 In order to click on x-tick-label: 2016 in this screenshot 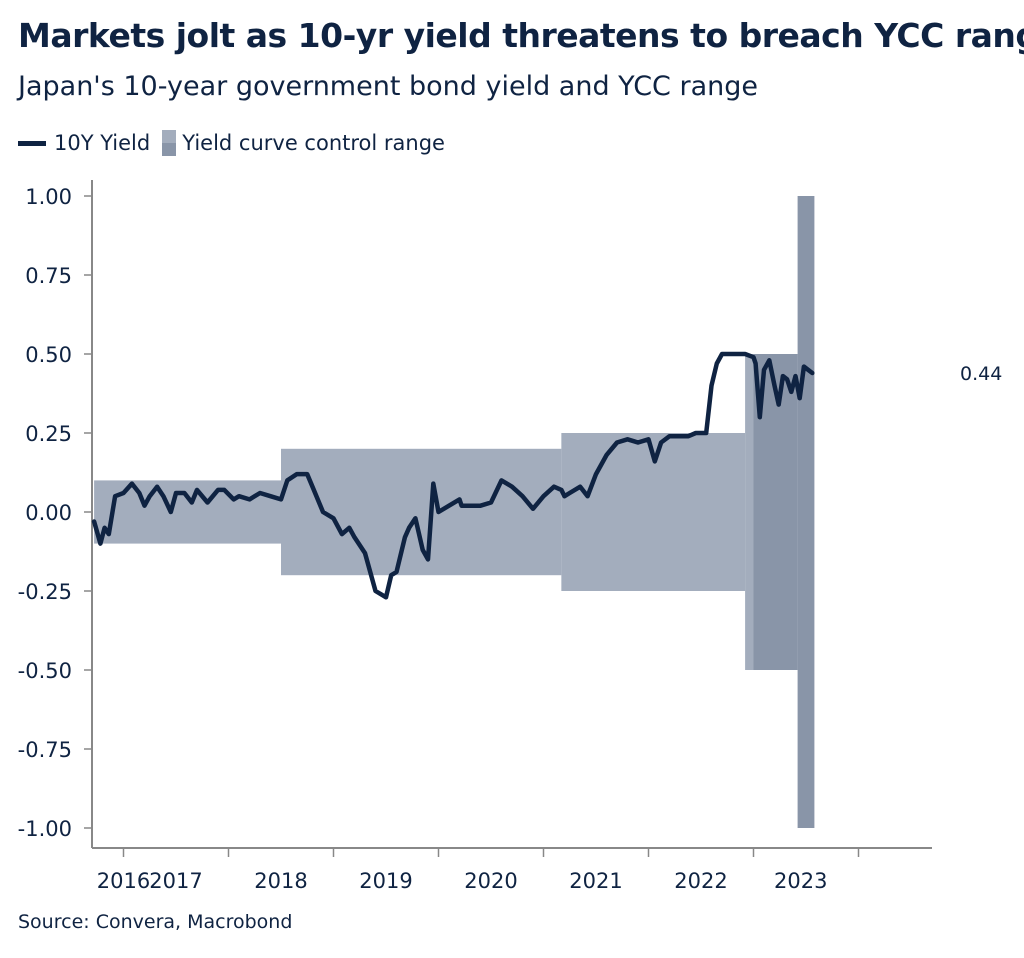, I will do `click(123, 881)`.